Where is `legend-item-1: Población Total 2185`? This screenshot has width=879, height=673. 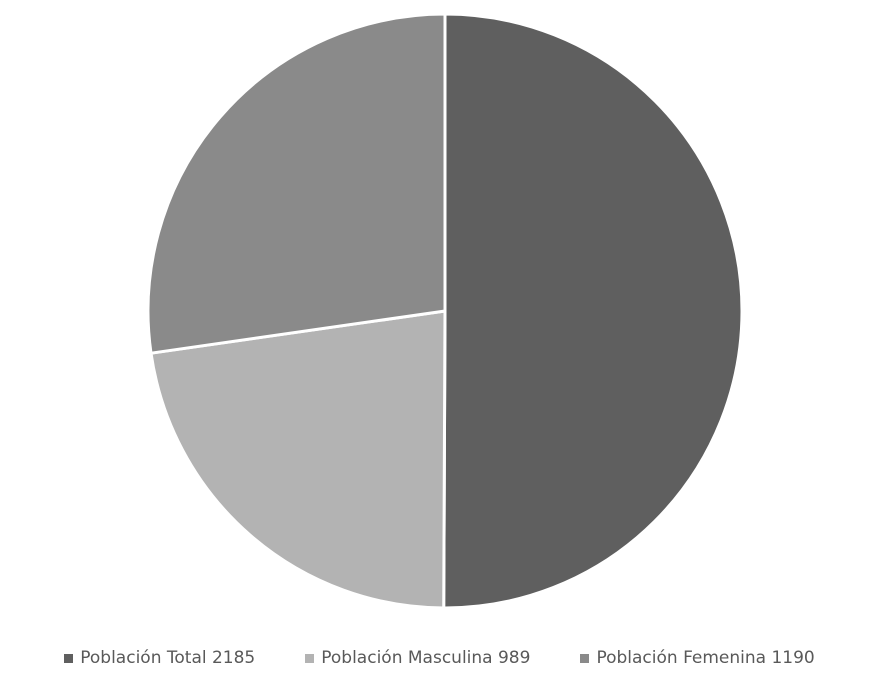
legend-item-1: Población Total 2185 is located at coordinates (159, 658).